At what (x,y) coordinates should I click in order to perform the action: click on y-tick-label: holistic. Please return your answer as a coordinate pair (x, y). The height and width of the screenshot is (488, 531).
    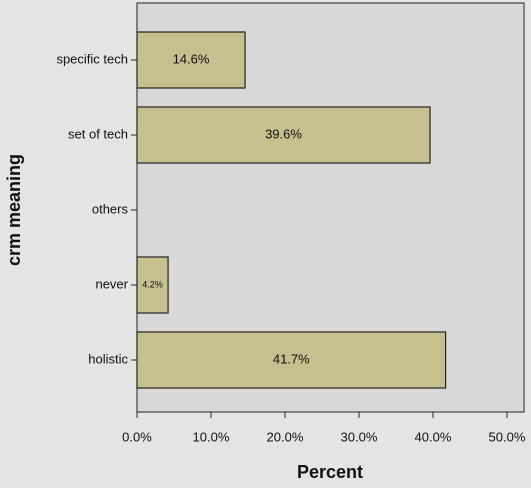
    Looking at the image, I should click on (108, 358).